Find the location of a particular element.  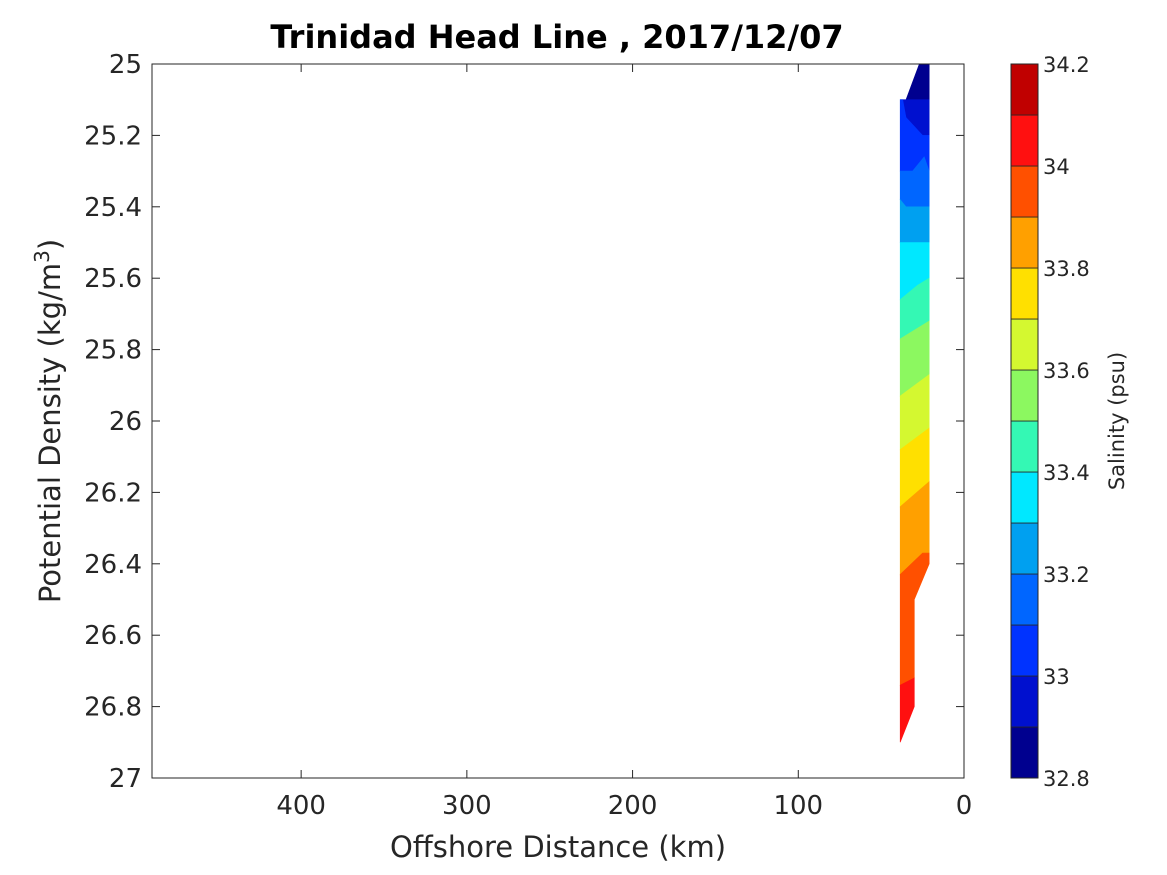

chart-title: Trinidad Head Line , 2017/12/07 is located at coordinates (556, 37).